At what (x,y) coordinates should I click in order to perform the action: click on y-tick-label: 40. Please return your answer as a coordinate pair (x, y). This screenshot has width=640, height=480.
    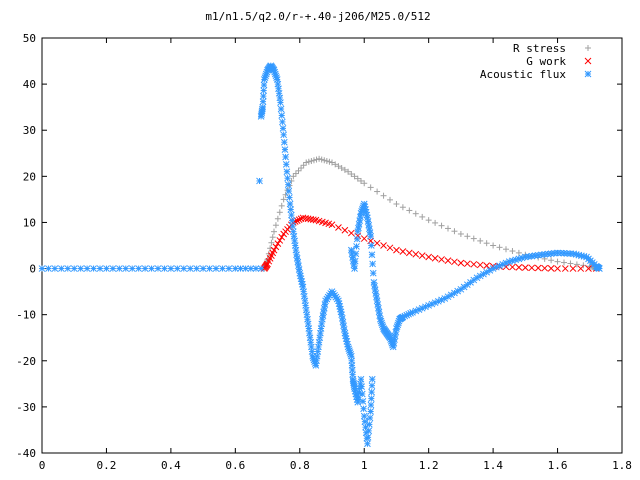
    Looking at the image, I should click on (29, 84).